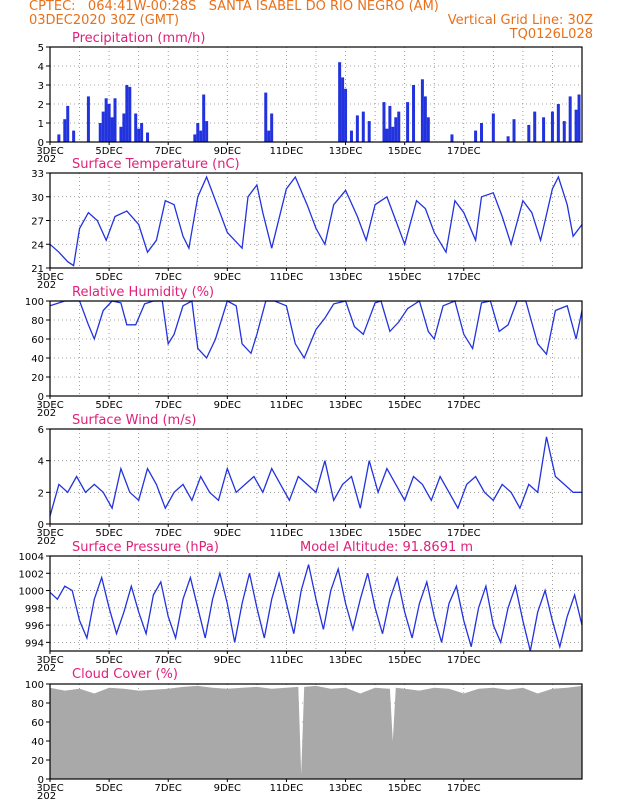 The width and height of the screenshot is (618, 800). What do you see at coordinates (41, 430) in the screenshot?
I see `y-tick-label: 6` at bounding box center [41, 430].